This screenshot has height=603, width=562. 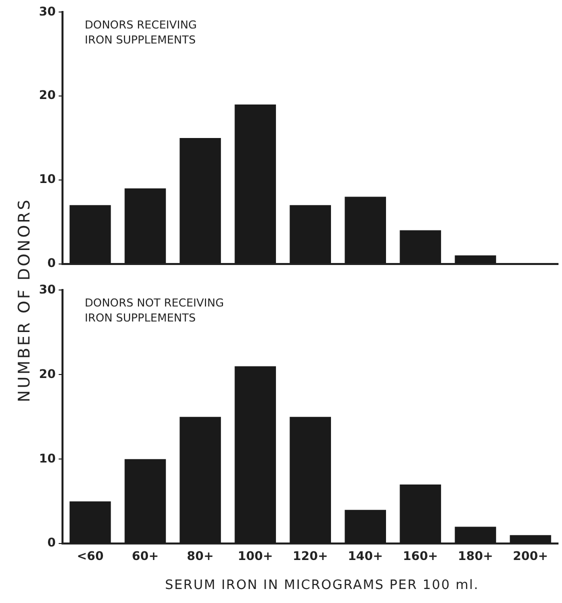 I want to click on x-tick-label: 160+, so click(x=420, y=555).